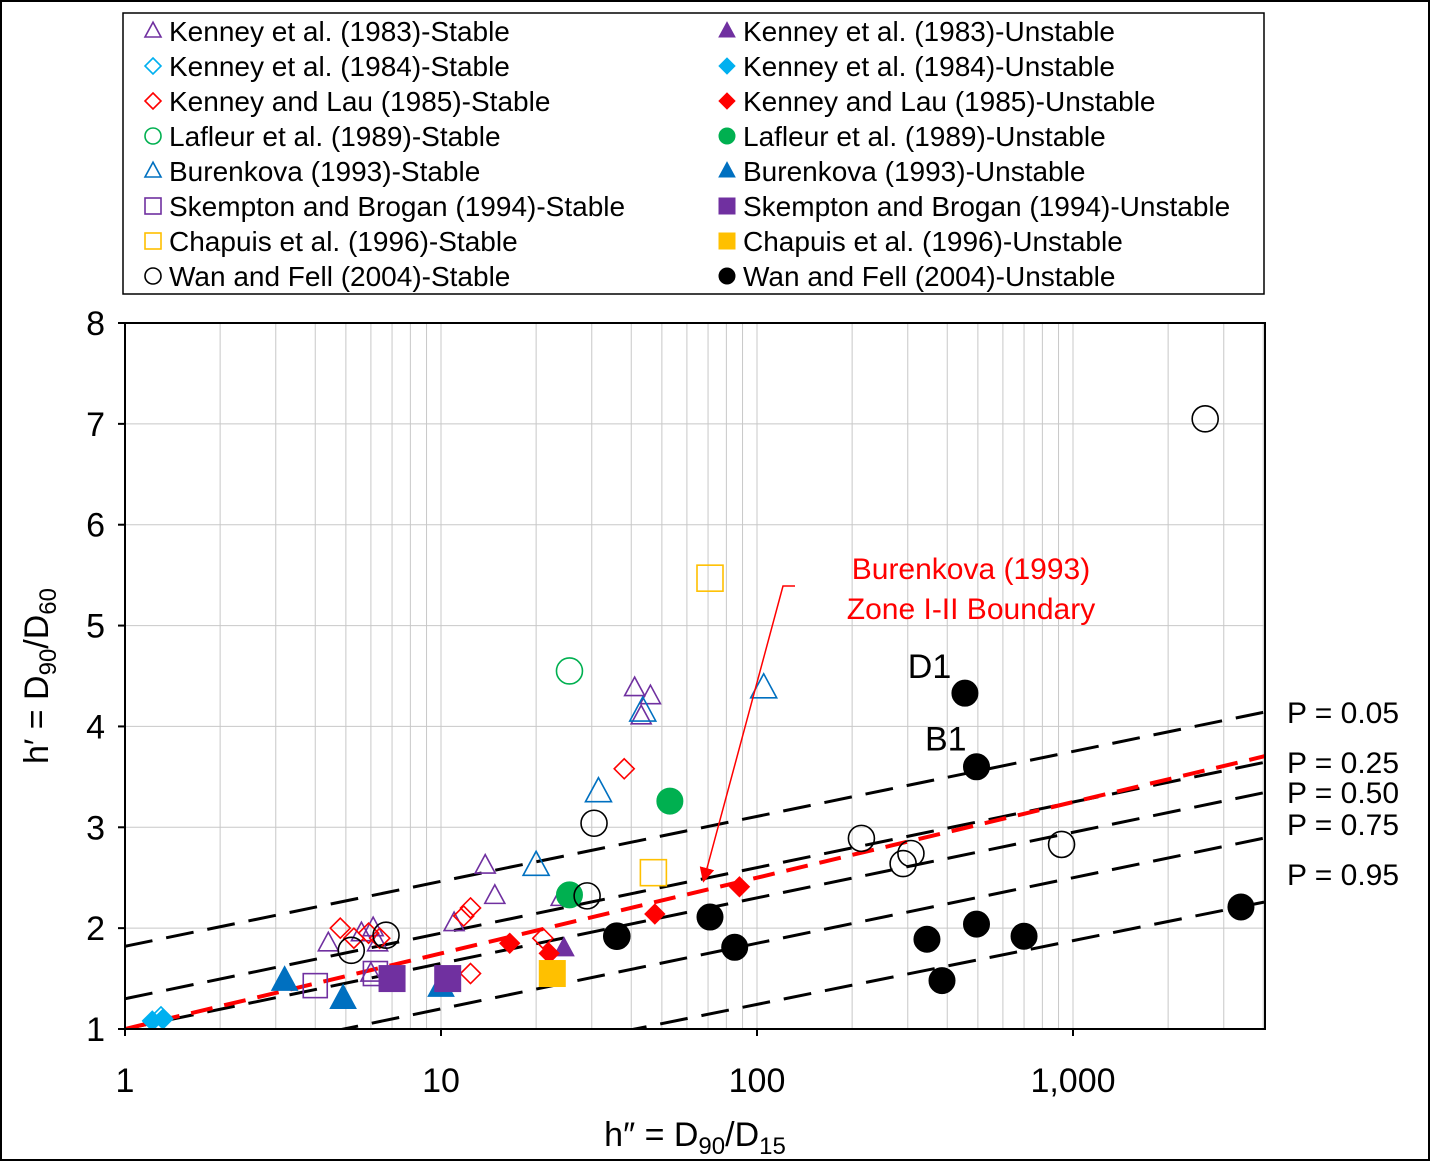  I want to click on y-tick-label: 2, so click(95, 929).